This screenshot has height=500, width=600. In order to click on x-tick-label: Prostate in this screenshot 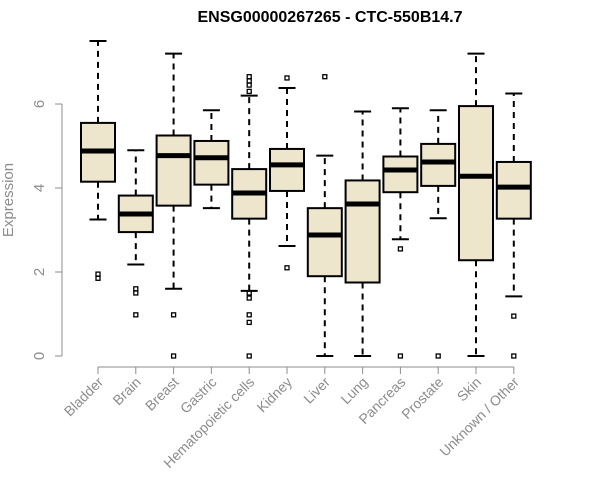, I will do `click(422, 398)`.